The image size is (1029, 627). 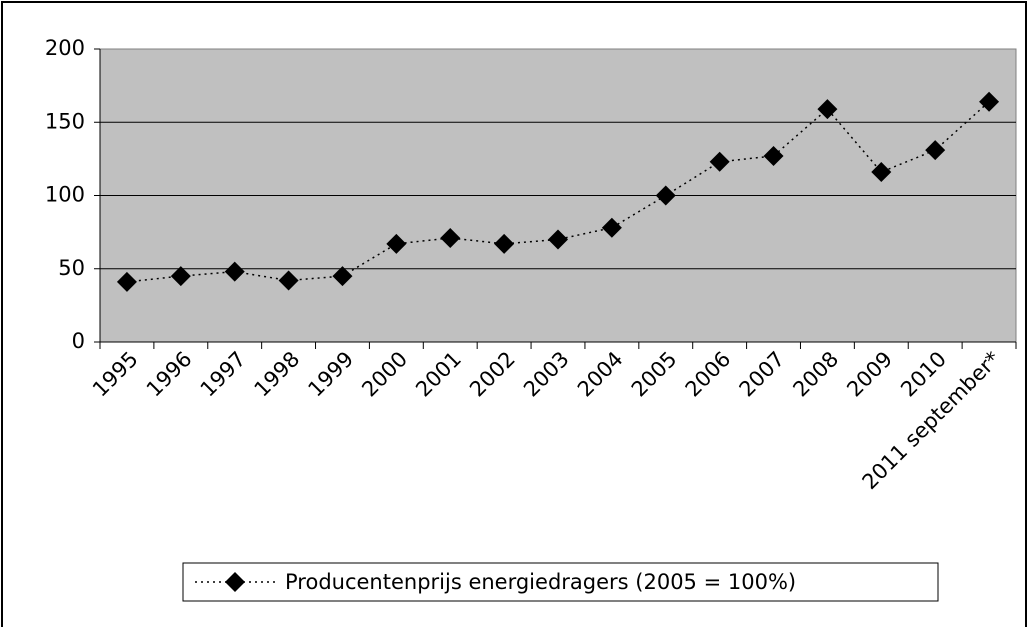 I want to click on legend-marker, so click(x=235, y=582).